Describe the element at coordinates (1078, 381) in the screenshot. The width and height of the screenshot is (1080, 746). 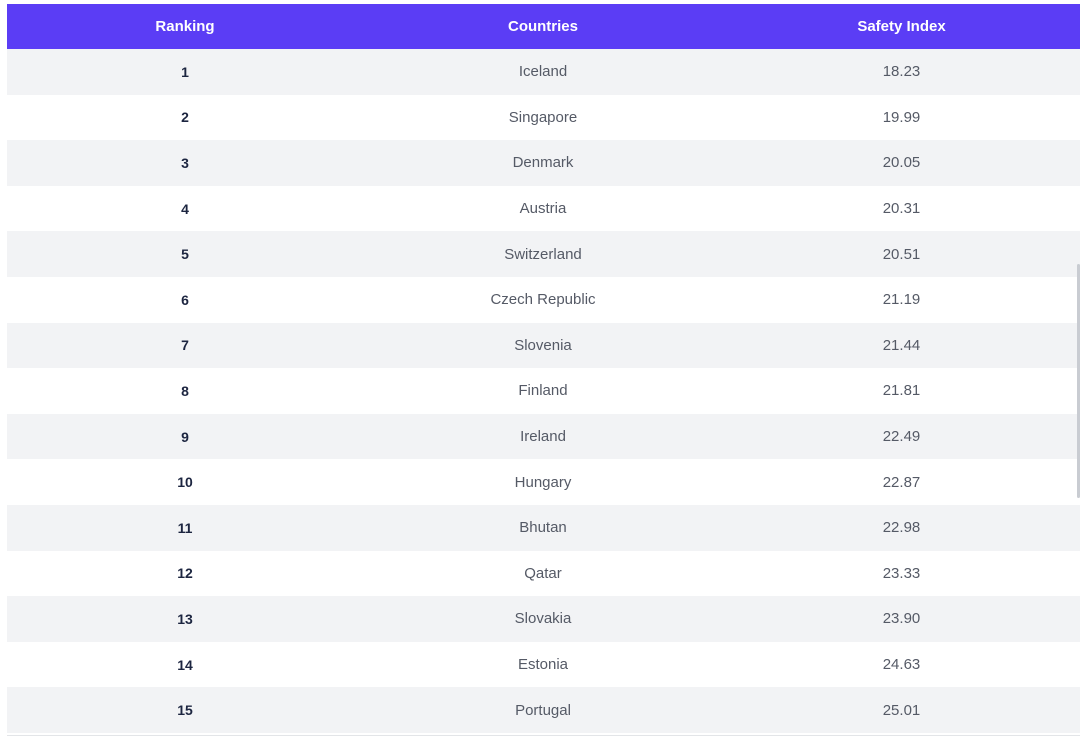
I see `scrollbar-thumb` at that location.